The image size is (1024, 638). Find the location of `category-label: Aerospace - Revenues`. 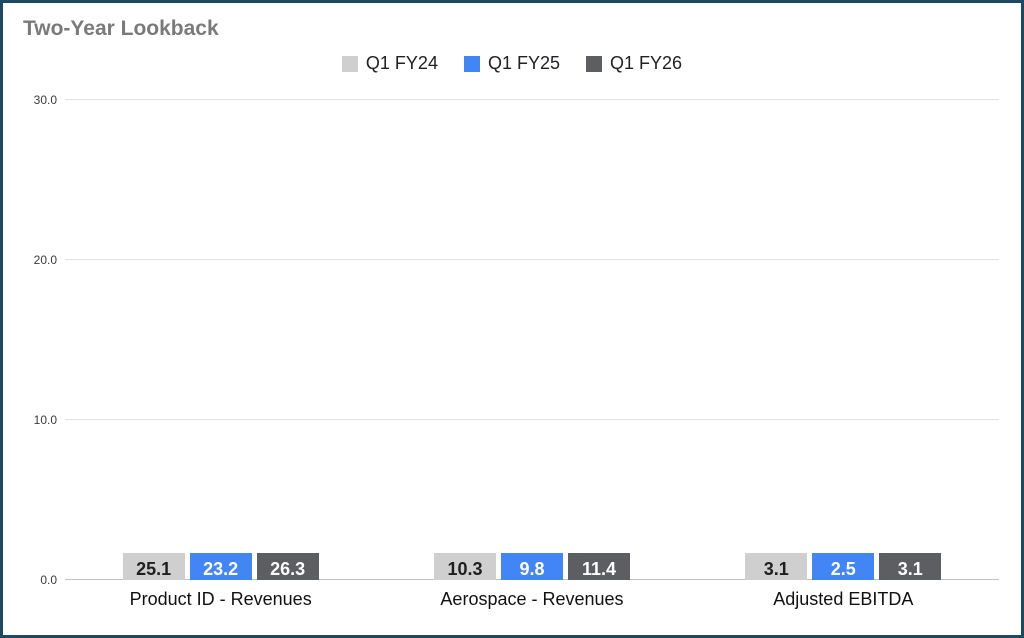

category-label: Aerospace - Revenues is located at coordinates (532, 599).